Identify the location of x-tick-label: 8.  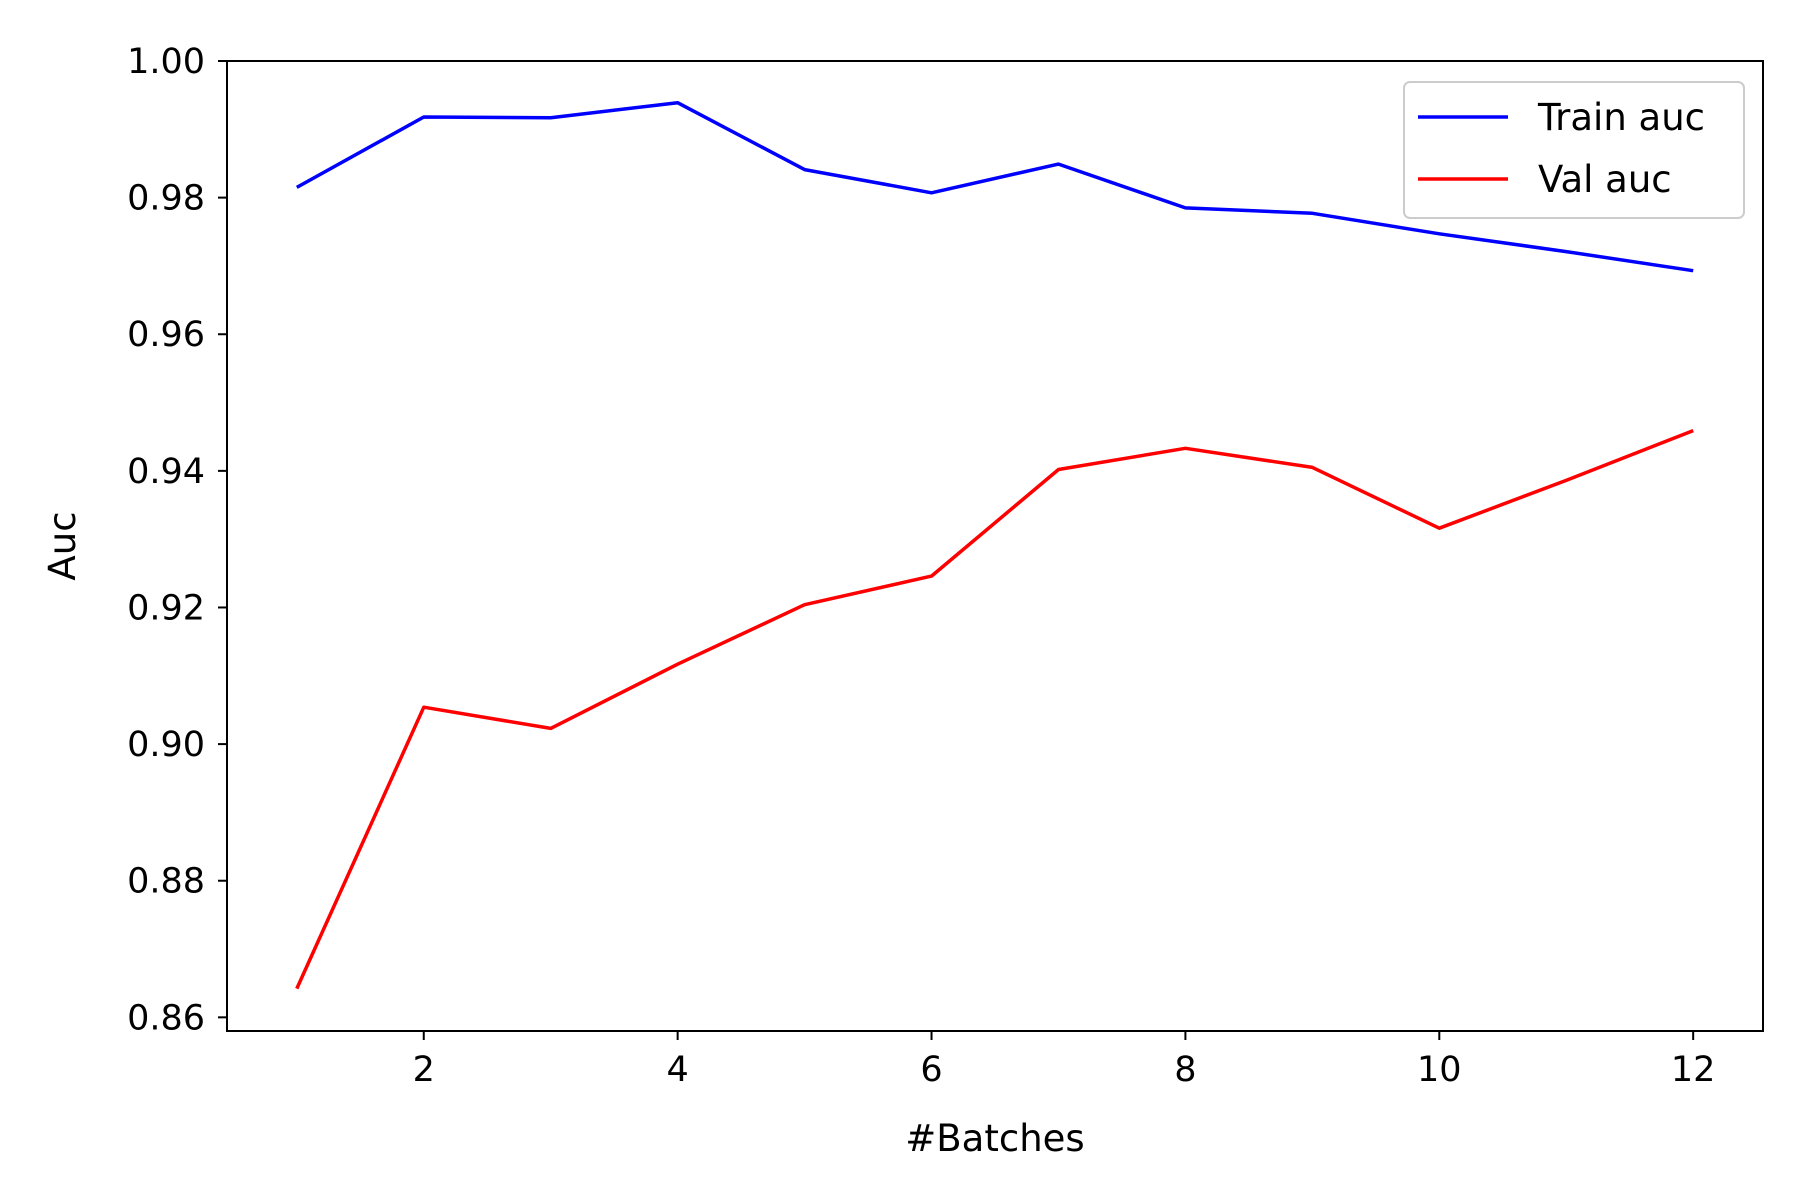
(1185, 1070).